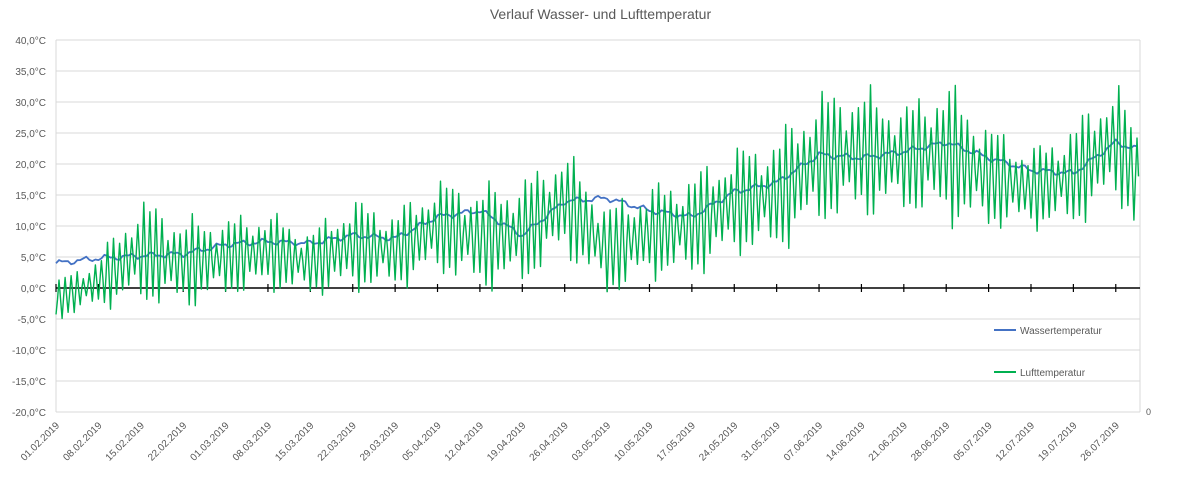 This screenshot has height=478, width=1201. Describe the element at coordinates (845, 441) in the screenshot. I see `x-tick-label: 14.06.2019` at that location.